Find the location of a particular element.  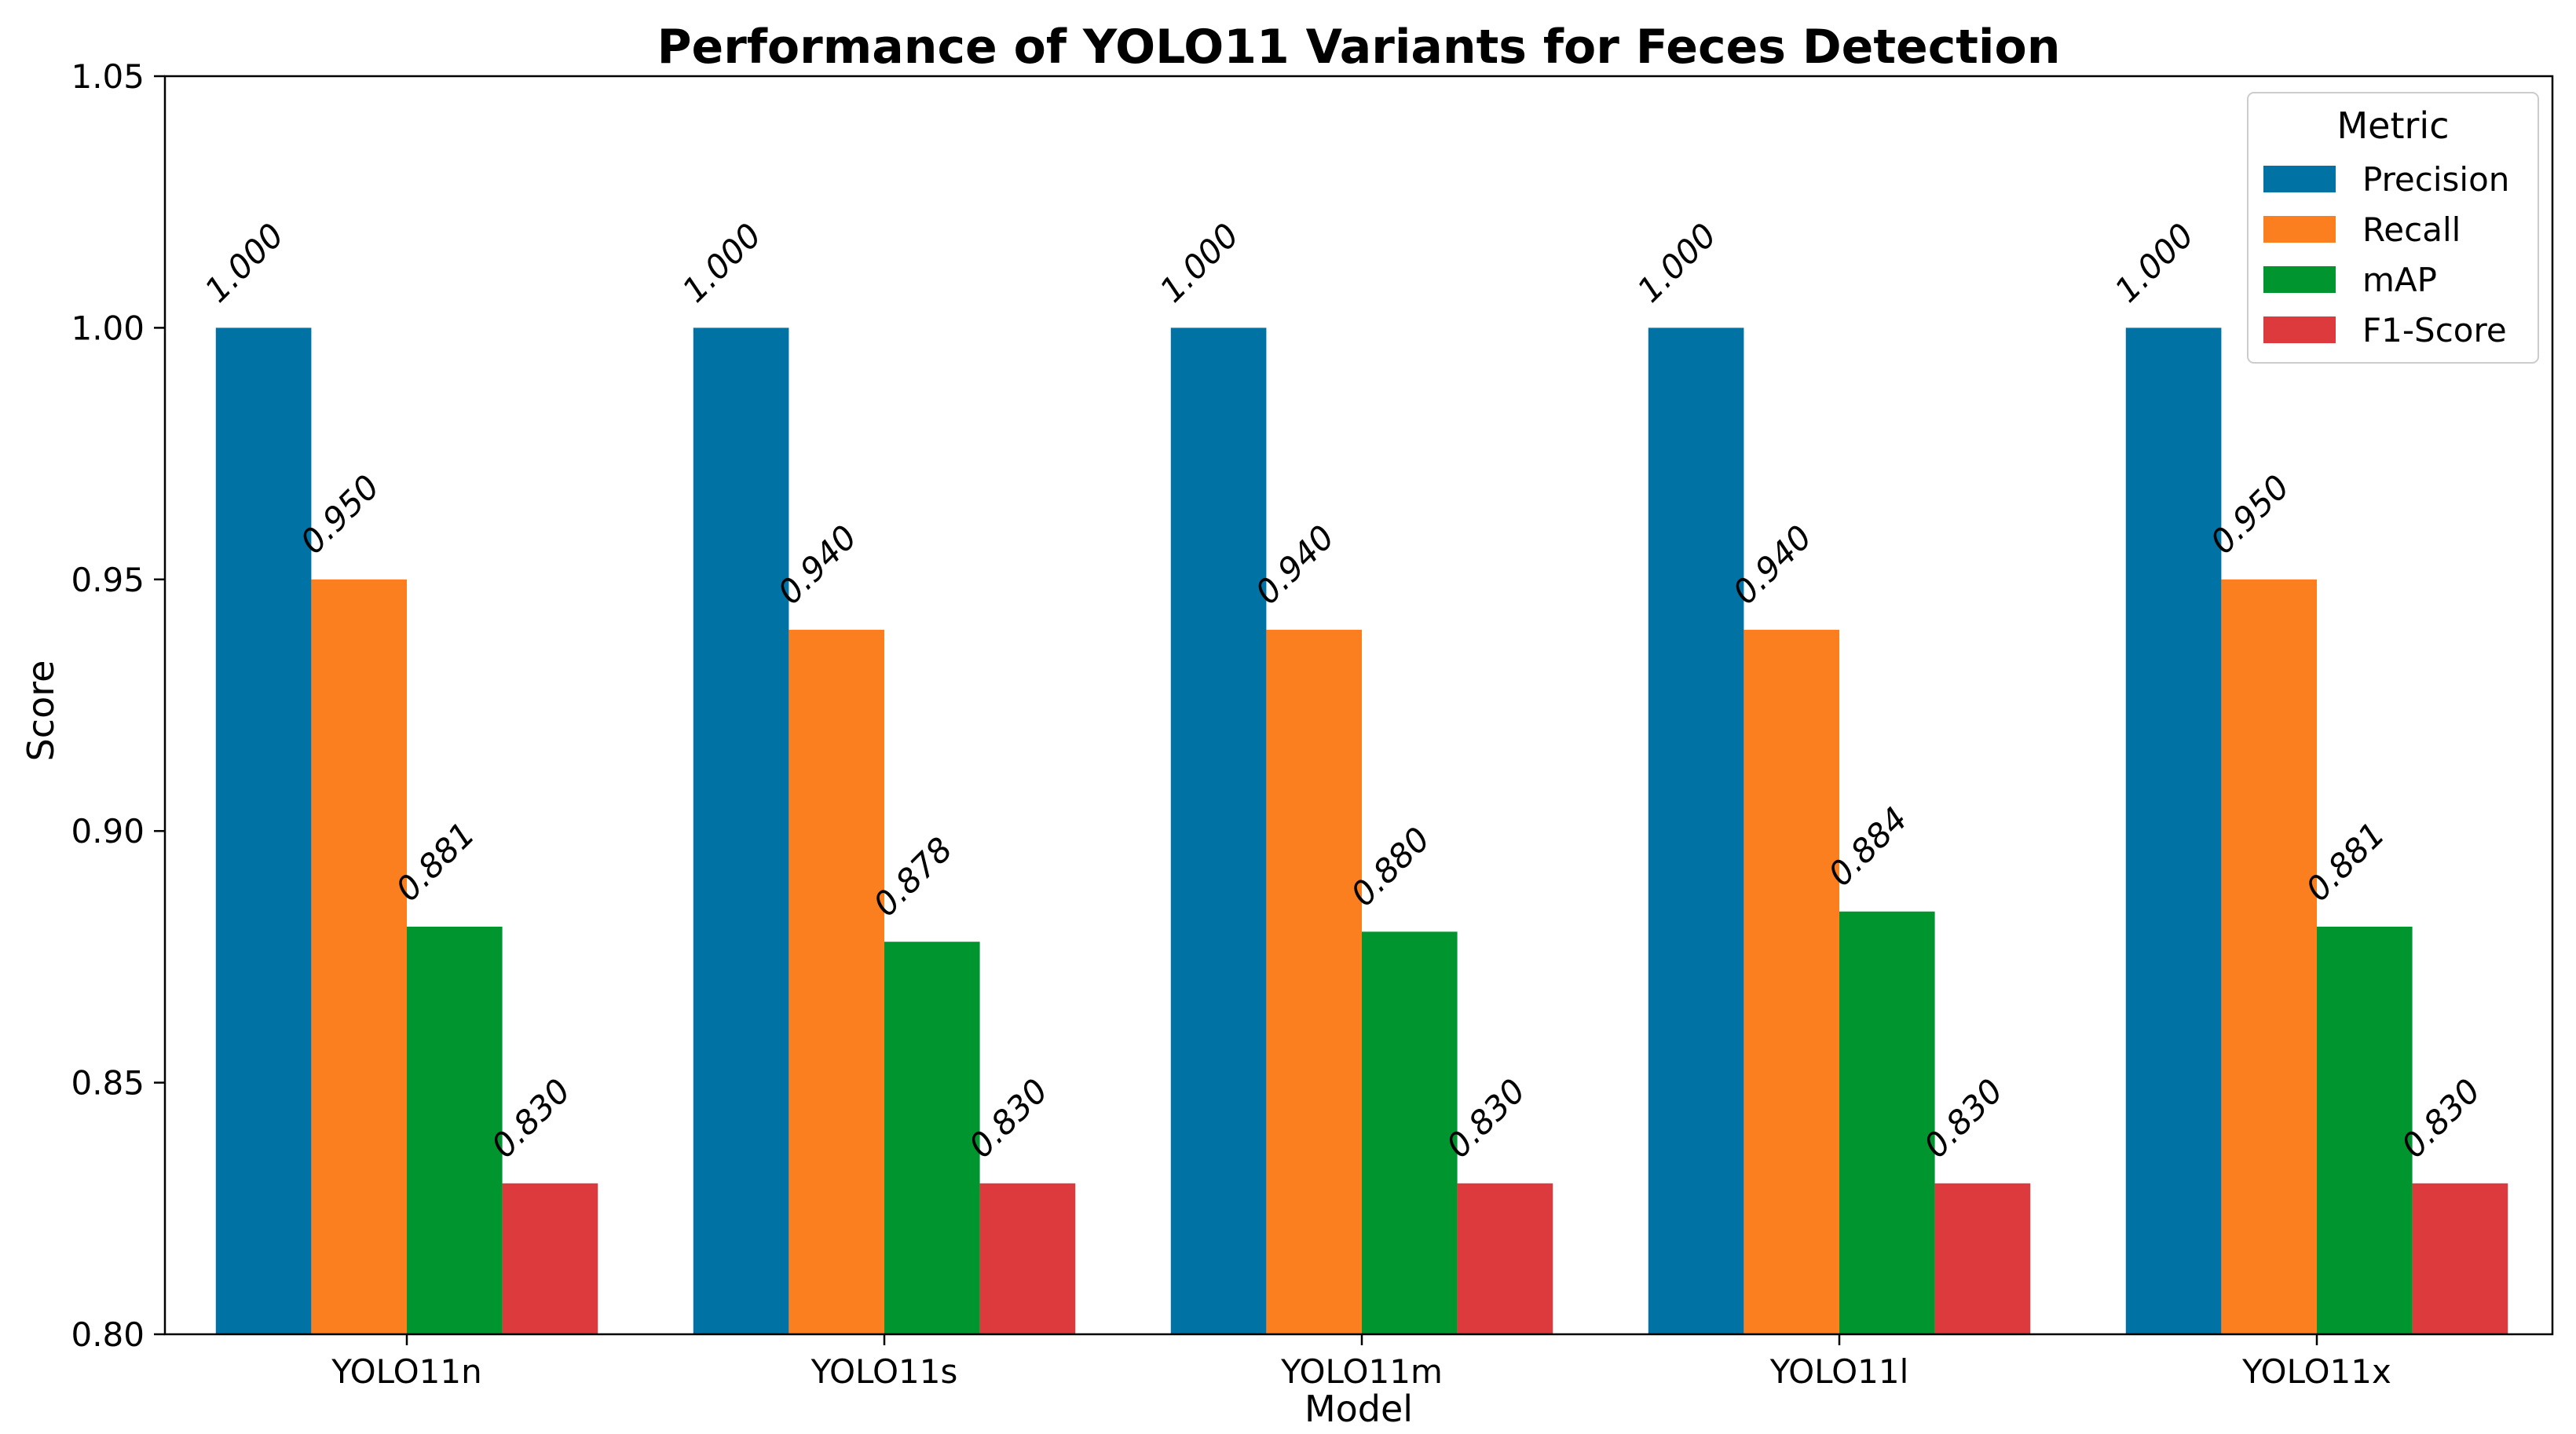

legend: Metric Precision Recall mAP F1-Score is located at coordinates (2393, 228).